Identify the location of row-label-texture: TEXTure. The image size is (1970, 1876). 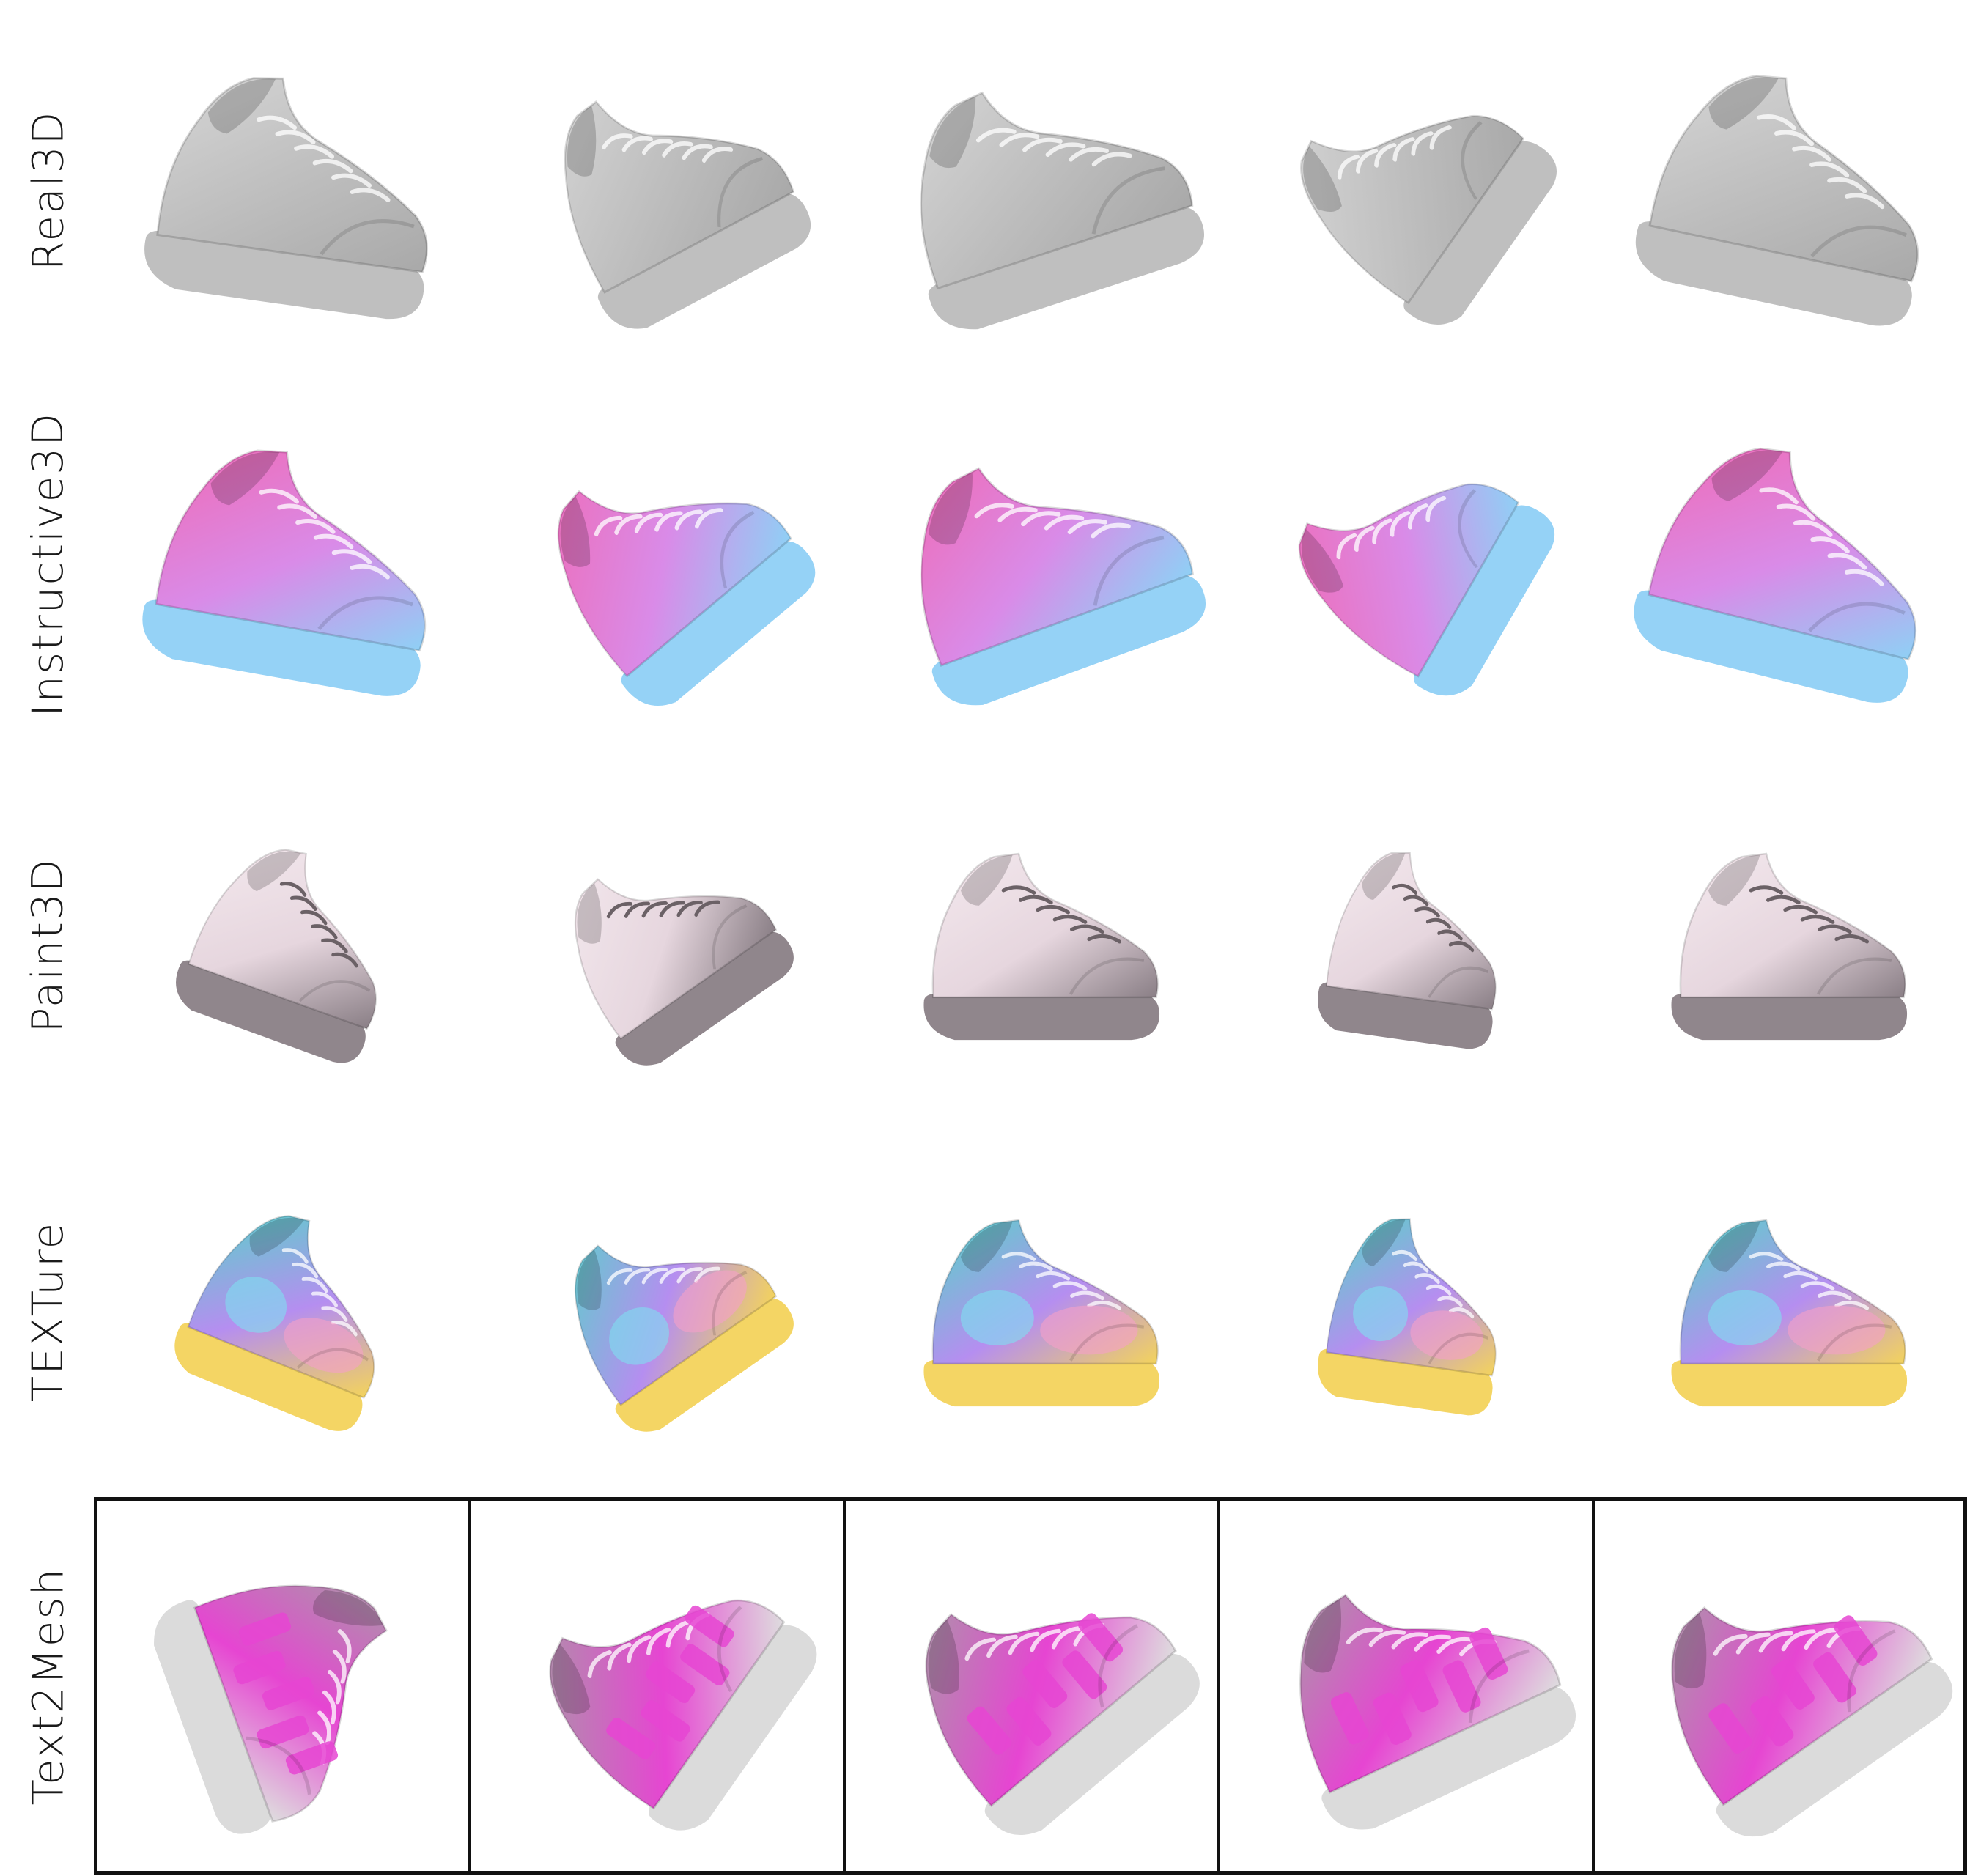
(48, 1312).